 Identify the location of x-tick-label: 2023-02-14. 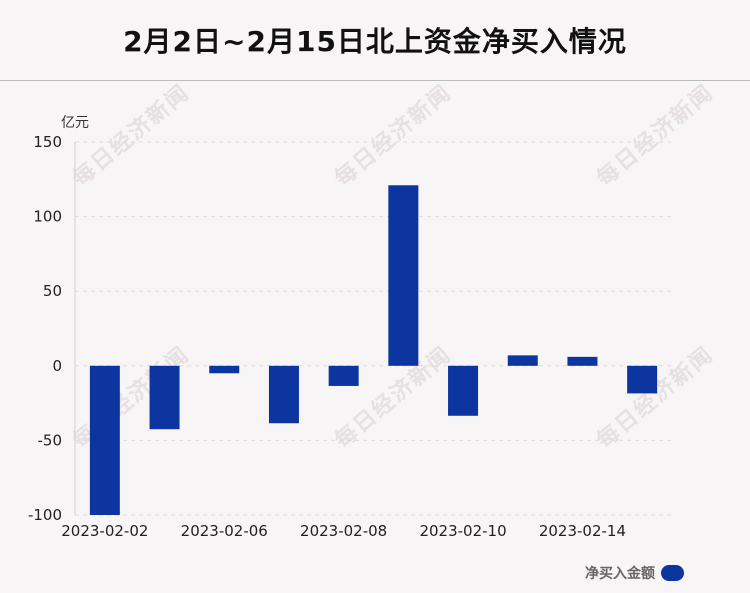
(582, 531).